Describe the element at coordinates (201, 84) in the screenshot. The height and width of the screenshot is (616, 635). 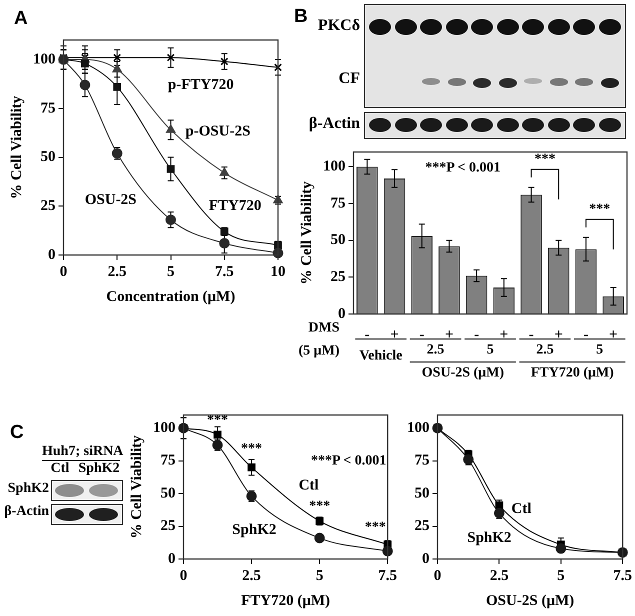
I see `series-label: p-FTY720` at that location.